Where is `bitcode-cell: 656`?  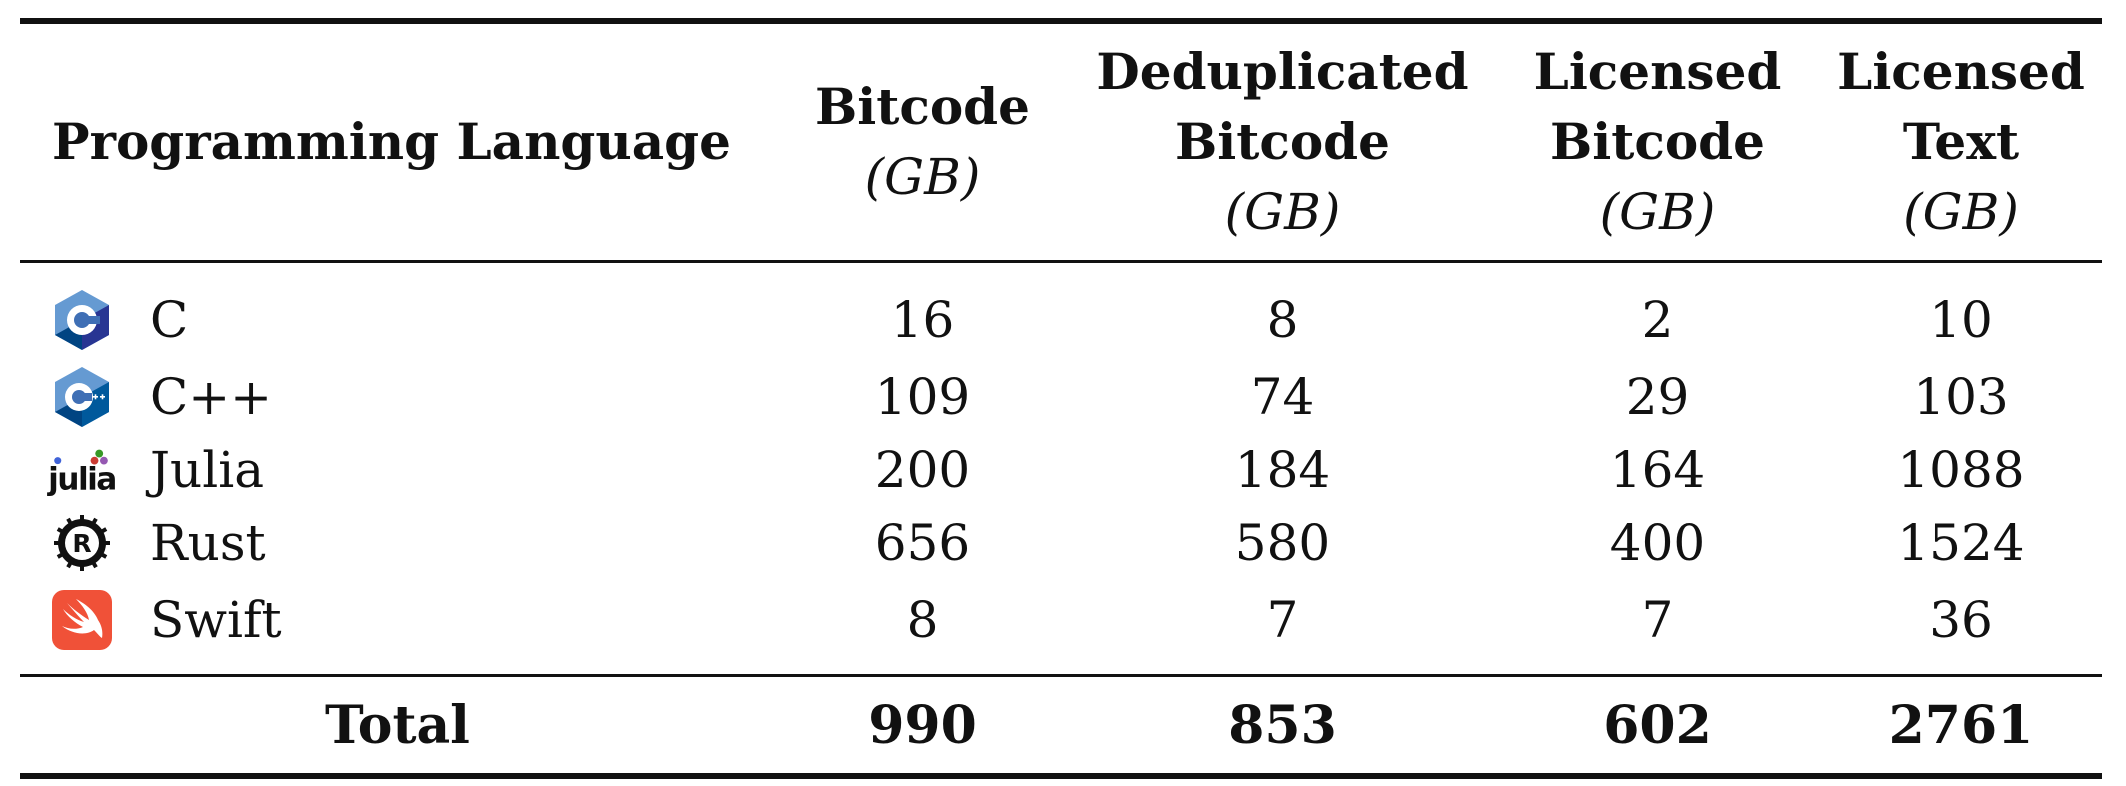
bitcode-cell: 656 is located at coordinates (922, 542).